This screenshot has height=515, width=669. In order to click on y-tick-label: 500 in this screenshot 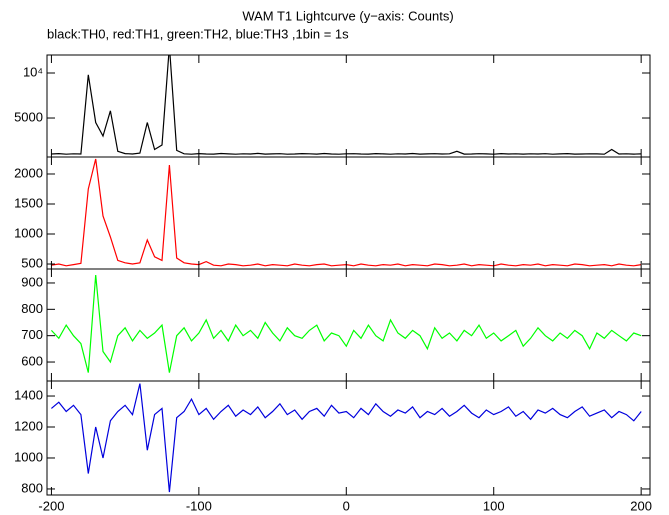, I will do `click(32, 262)`.